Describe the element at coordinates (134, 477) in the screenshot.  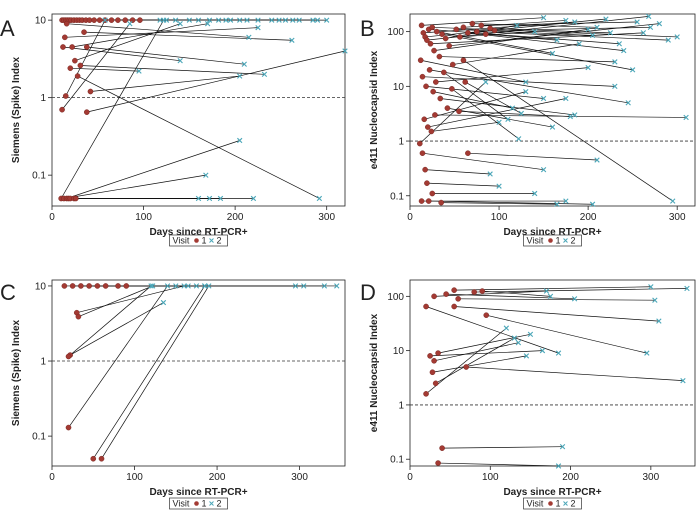
I see `x-tick-label: 100` at that location.